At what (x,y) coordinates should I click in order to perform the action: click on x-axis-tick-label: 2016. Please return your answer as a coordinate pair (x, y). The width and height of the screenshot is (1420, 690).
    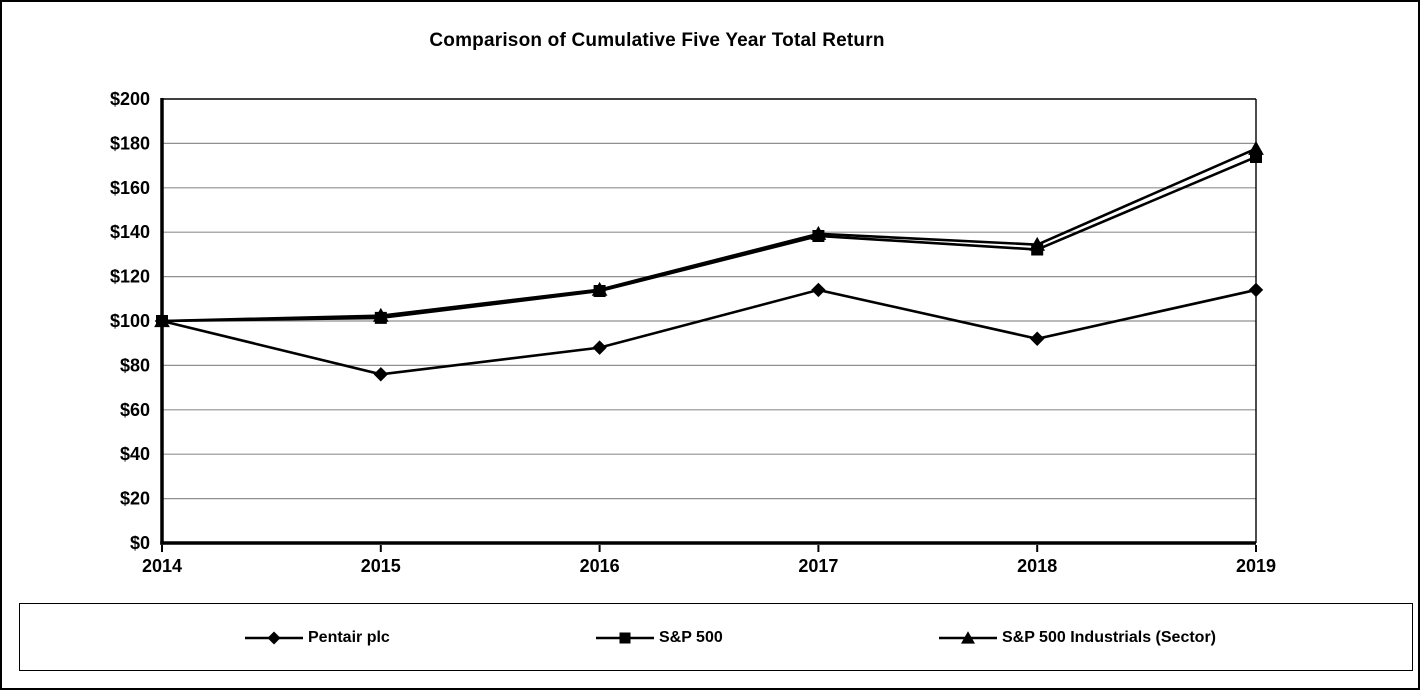
    Looking at the image, I should click on (600, 566).